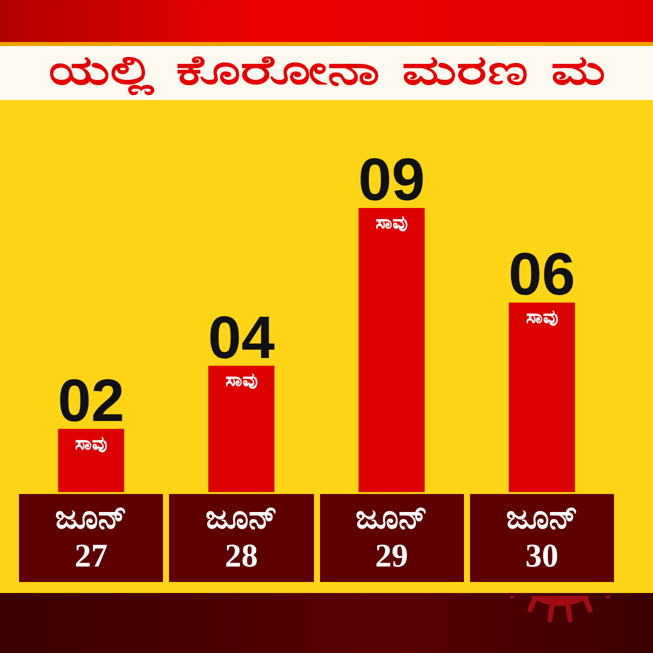  Describe the element at coordinates (91, 400) in the screenshot. I see `data-label: 02` at that location.